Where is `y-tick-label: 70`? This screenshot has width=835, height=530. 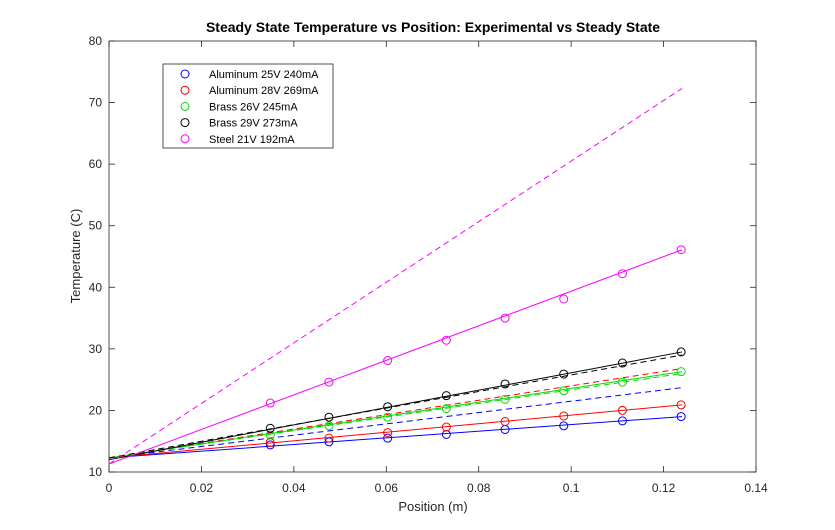
y-tick-label: 70 is located at coordinates (96, 103).